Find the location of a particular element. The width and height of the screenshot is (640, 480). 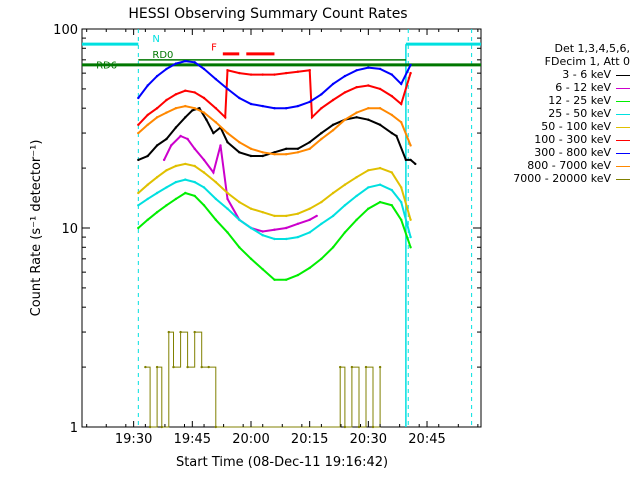

flare-label: F is located at coordinates (214, 48).